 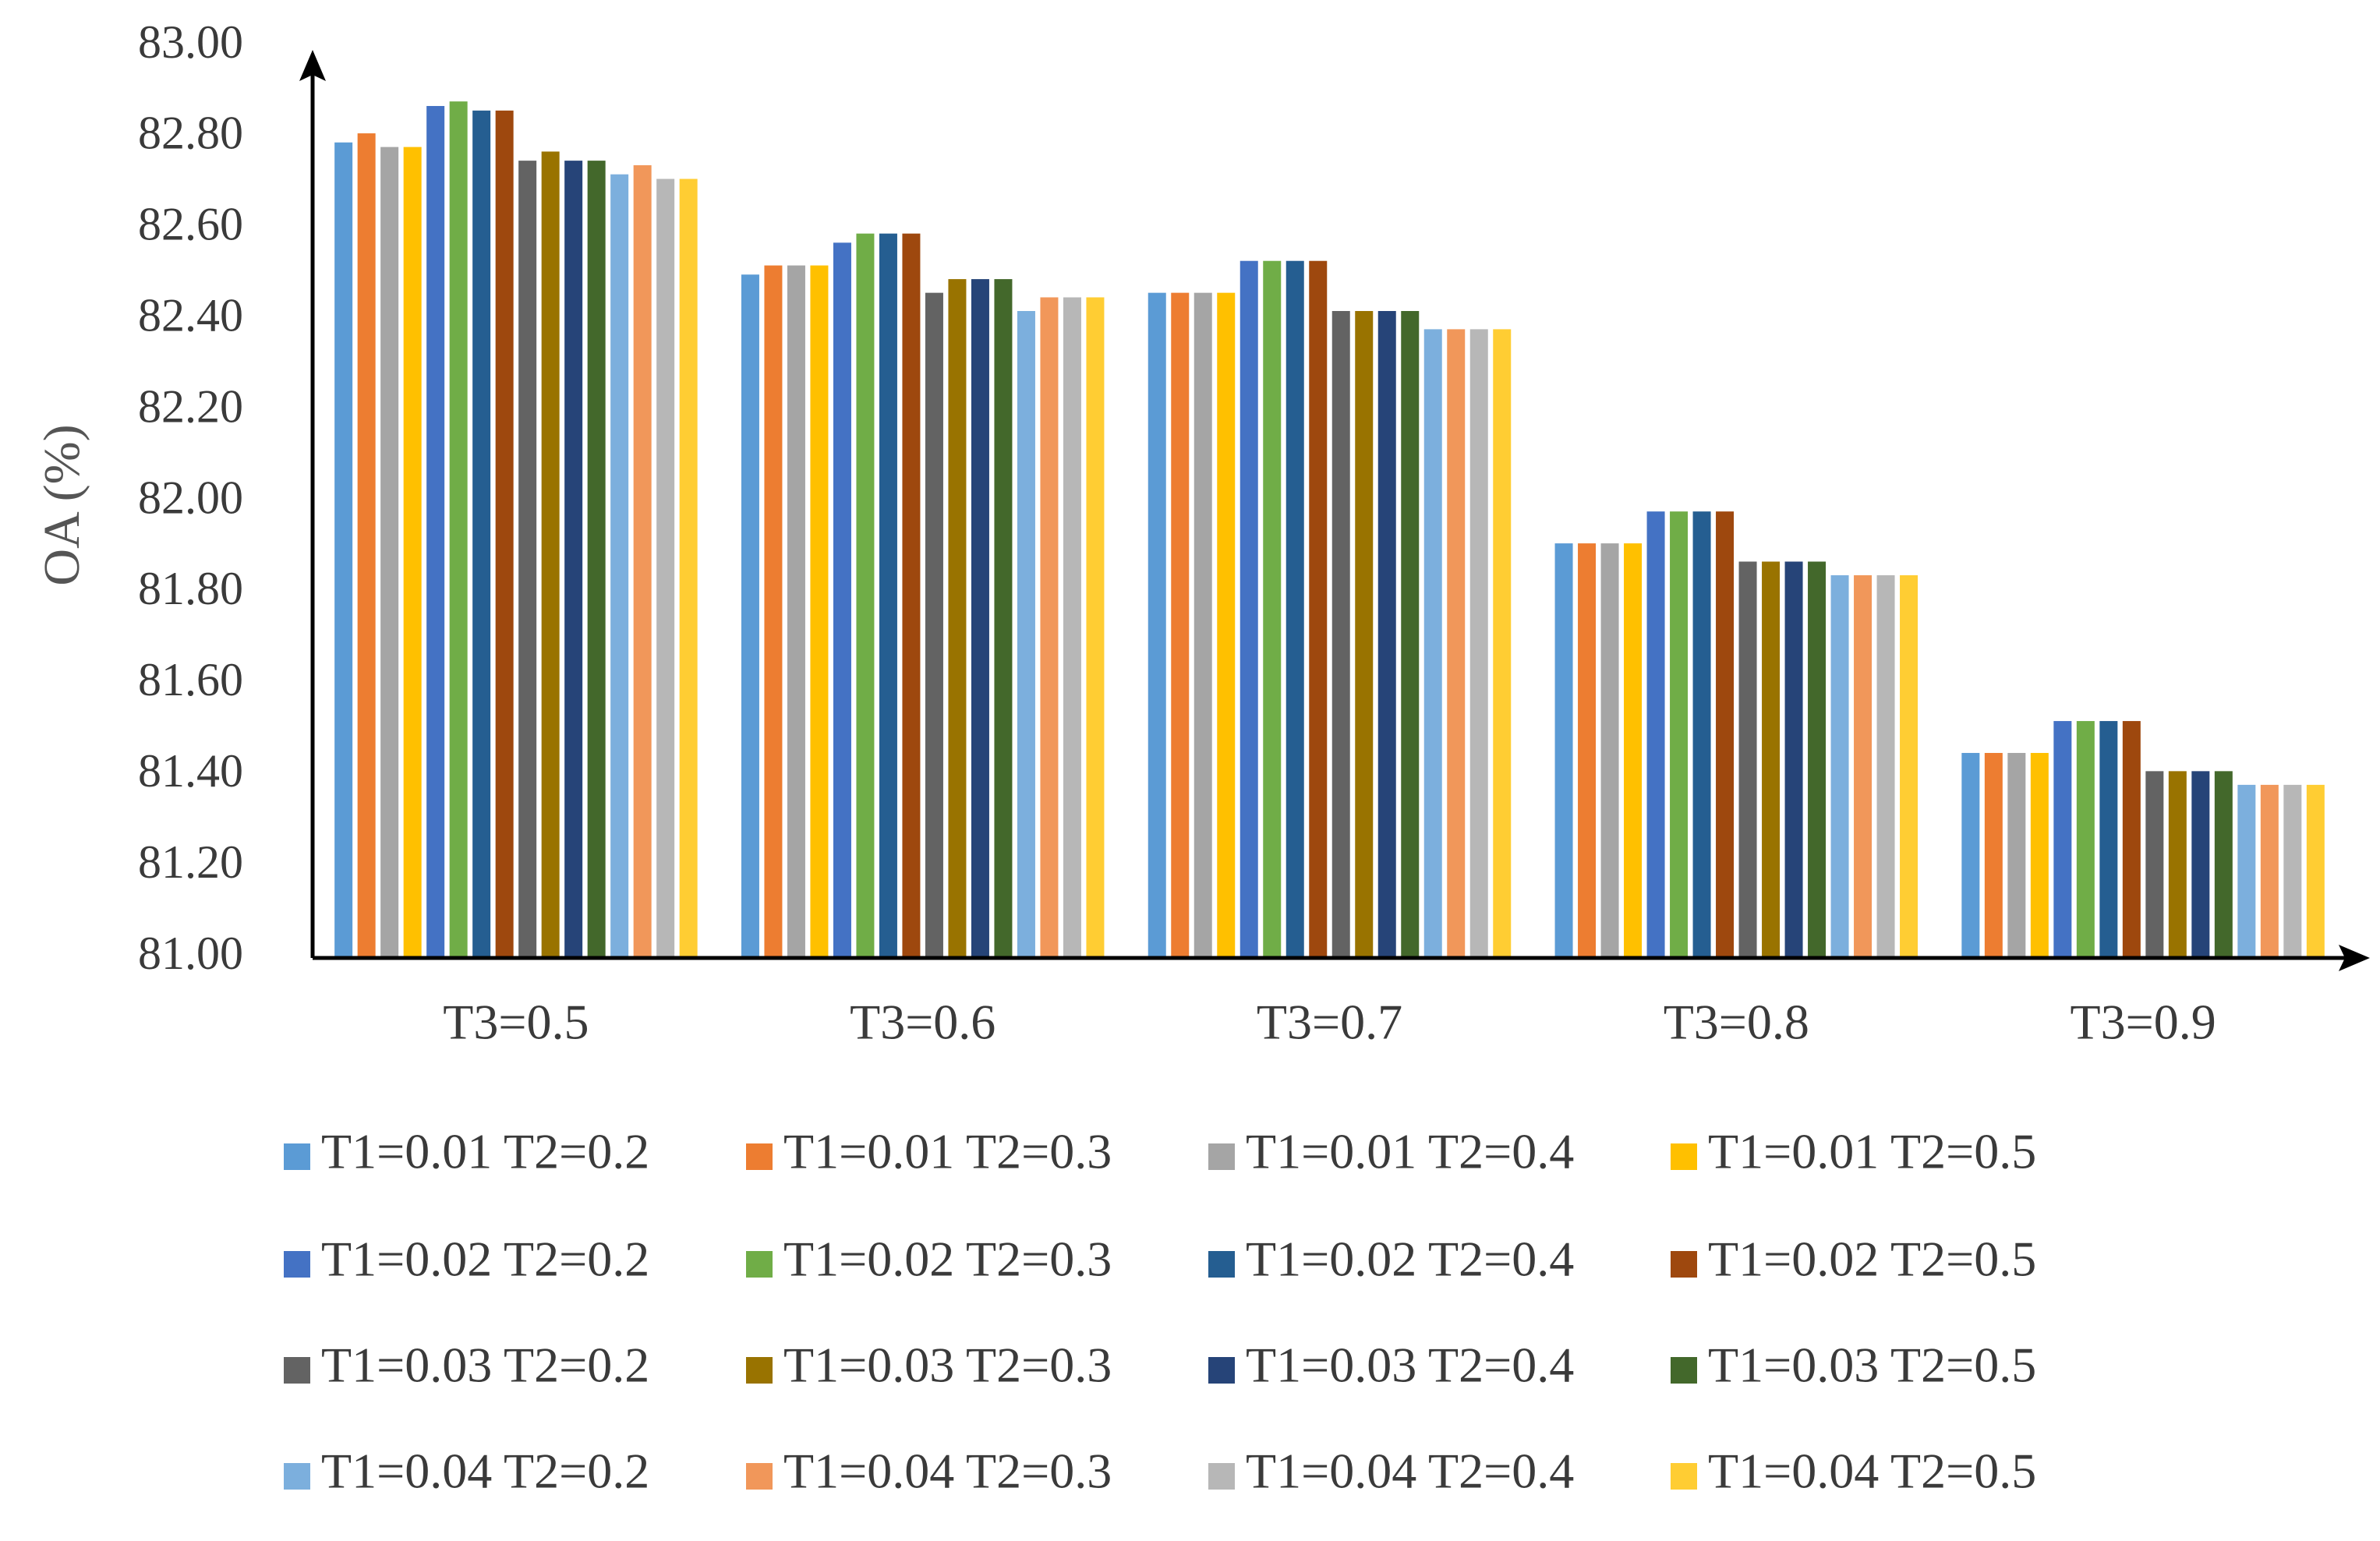 I want to click on x-category-label: T3=0.6, so click(x=923, y=1023).